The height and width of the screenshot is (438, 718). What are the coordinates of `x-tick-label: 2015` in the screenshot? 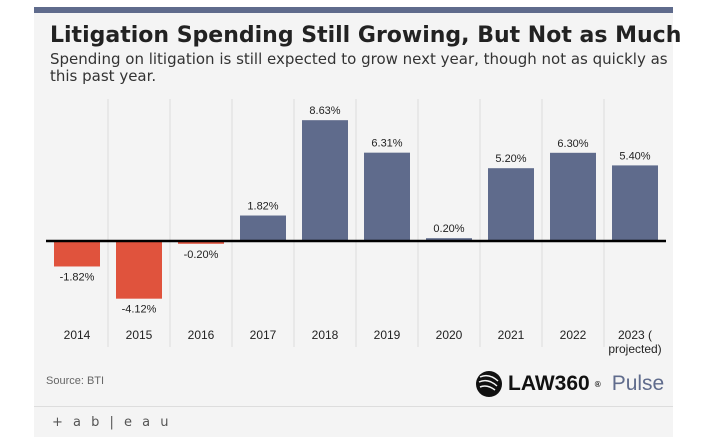 It's located at (139, 335).